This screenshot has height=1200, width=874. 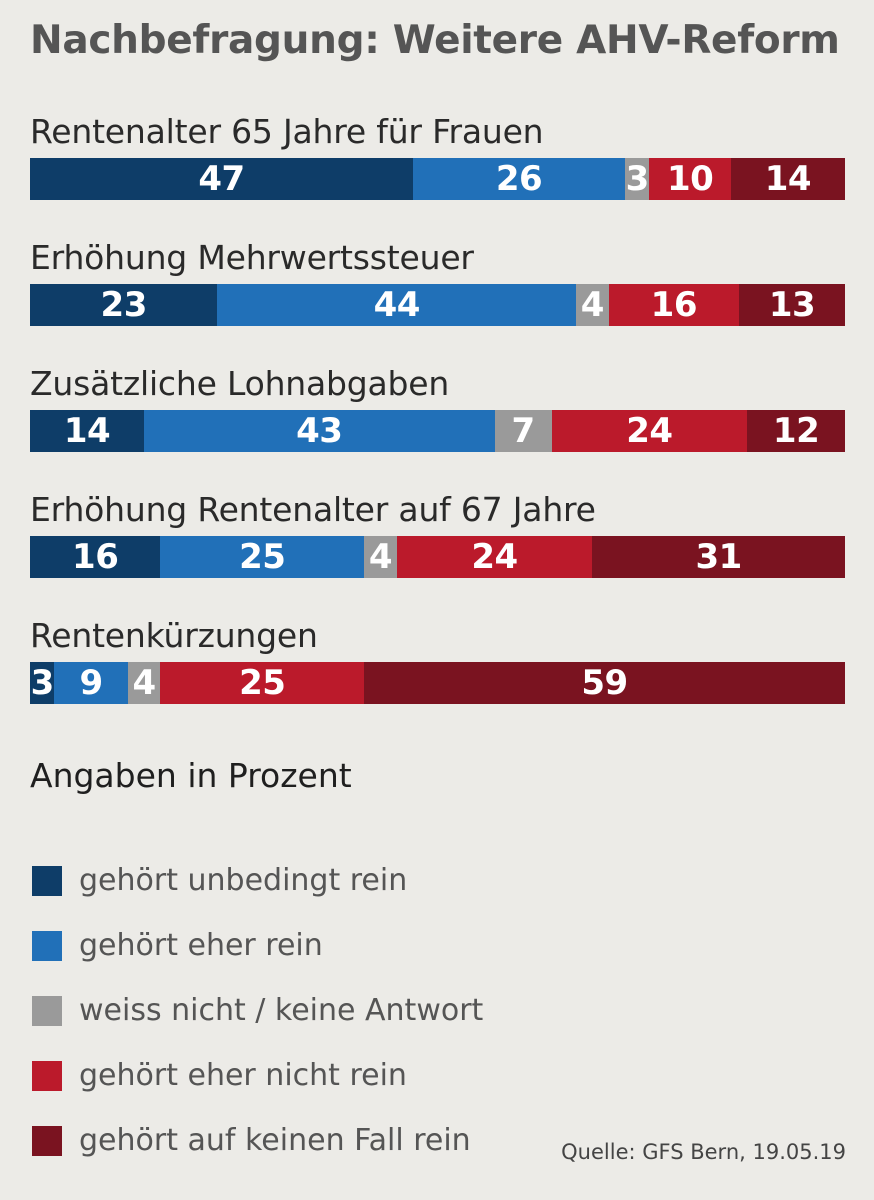 I want to click on bar-segment: 10, so click(x=690, y=179).